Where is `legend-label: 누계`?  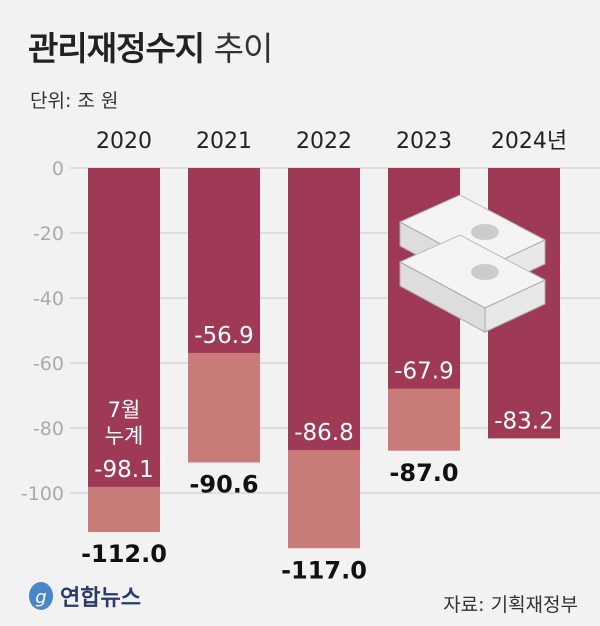 legend-label: 누계 is located at coordinates (124, 436).